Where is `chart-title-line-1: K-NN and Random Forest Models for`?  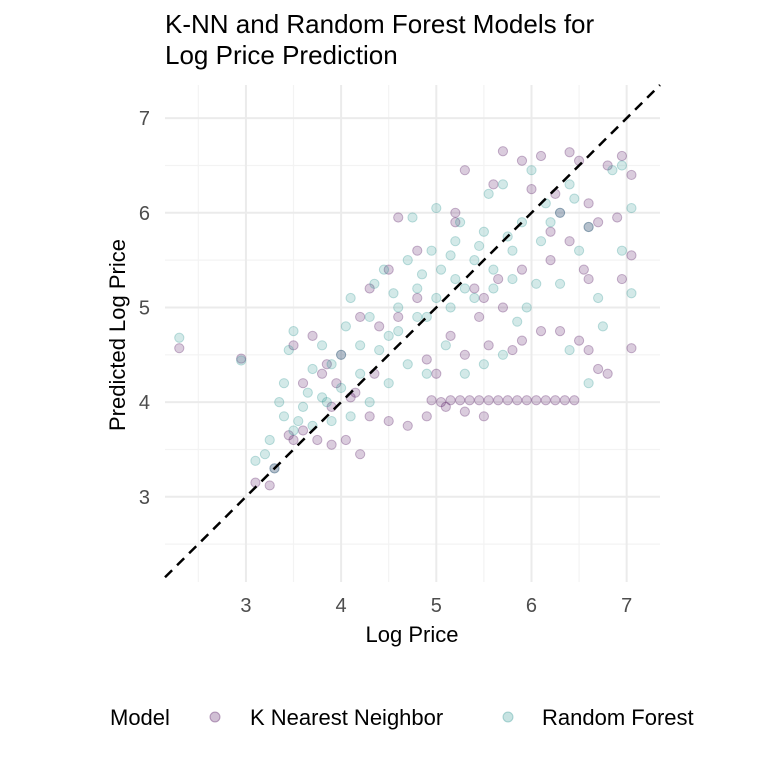
chart-title-line-1: K-NN and Random Forest Models for is located at coordinates (380, 24).